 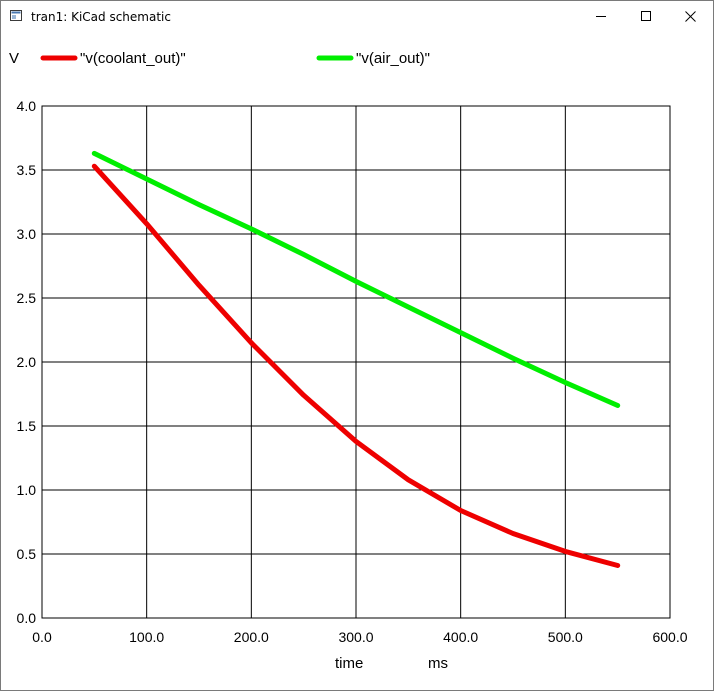 What do you see at coordinates (42, 637) in the screenshot?
I see `x-tick-label: 0.0` at bounding box center [42, 637].